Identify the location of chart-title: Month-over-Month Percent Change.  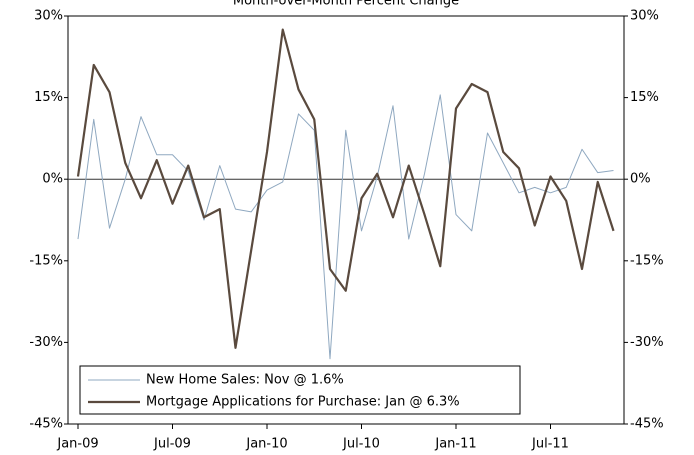
(346, 4).